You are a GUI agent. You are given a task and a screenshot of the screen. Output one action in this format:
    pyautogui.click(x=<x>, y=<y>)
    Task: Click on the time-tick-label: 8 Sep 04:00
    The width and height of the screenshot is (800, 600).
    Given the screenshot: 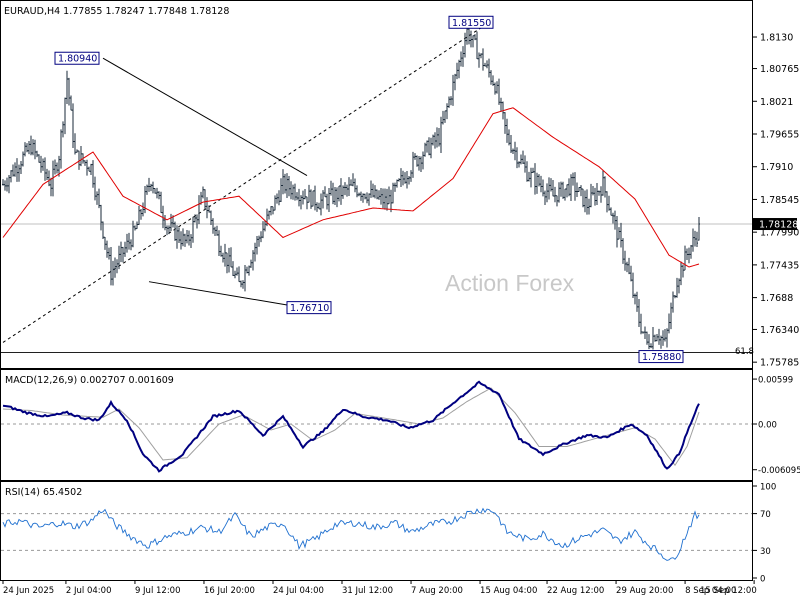 What is the action you would take?
    pyautogui.click(x=710, y=591)
    